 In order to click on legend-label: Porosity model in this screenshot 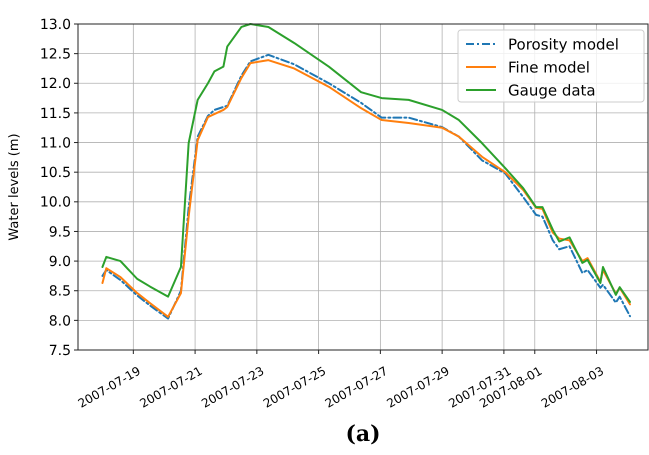, I will do `click(563, 44)`.